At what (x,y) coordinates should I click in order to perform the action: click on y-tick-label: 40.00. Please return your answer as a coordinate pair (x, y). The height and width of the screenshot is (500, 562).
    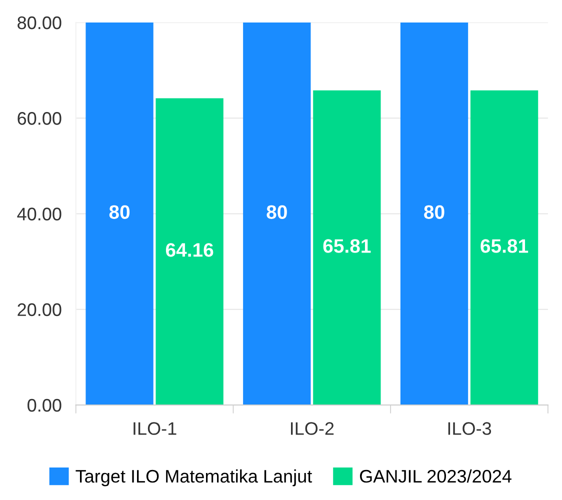
    Looking at the image, I should click on (39, 214).